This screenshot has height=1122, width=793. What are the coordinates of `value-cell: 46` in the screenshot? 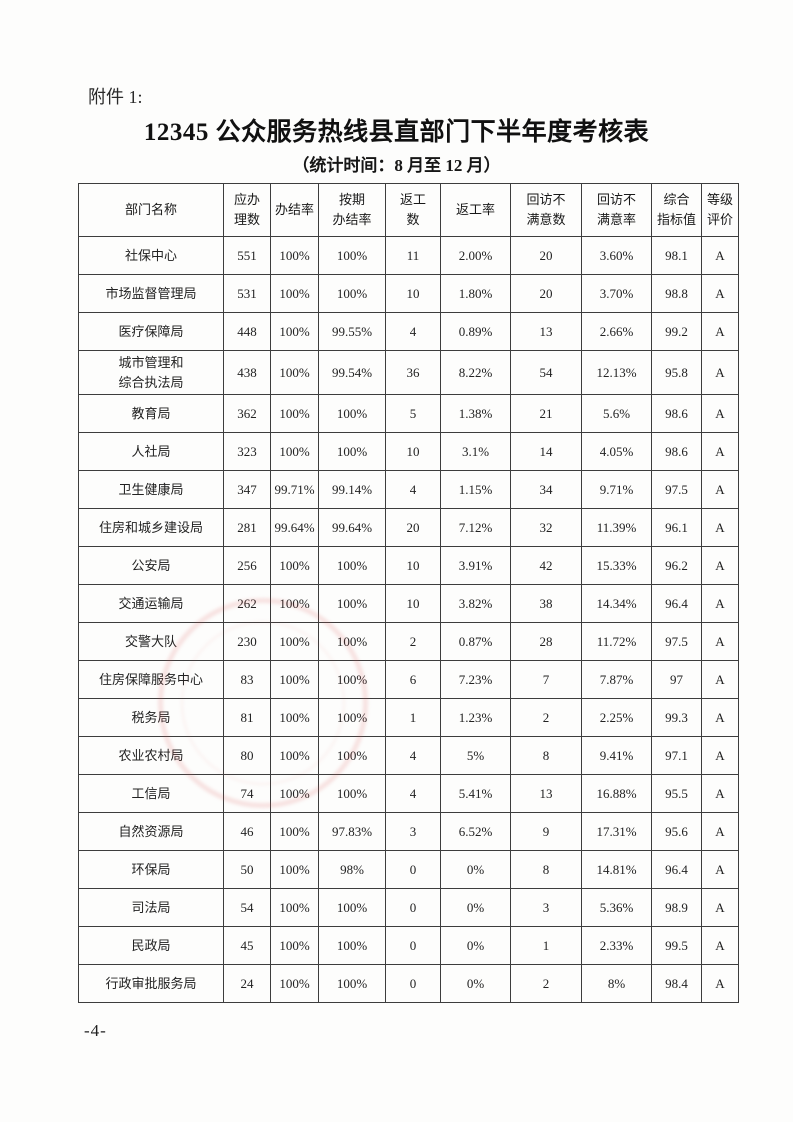 It's located at (247, 831).